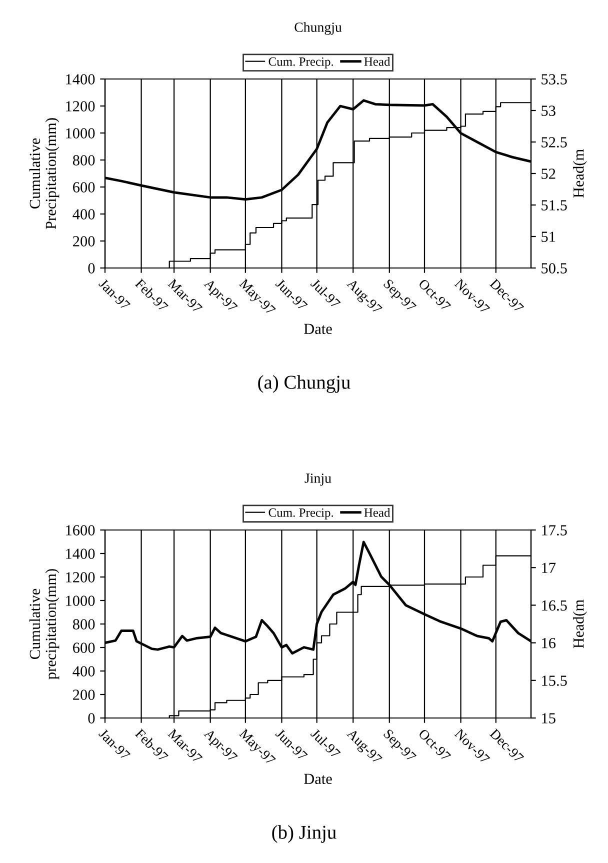 The image size is (608, 863). Describe the element at coordinates (549, 643) in the screenshot. I see `y2-tick-label: 16` at that location.